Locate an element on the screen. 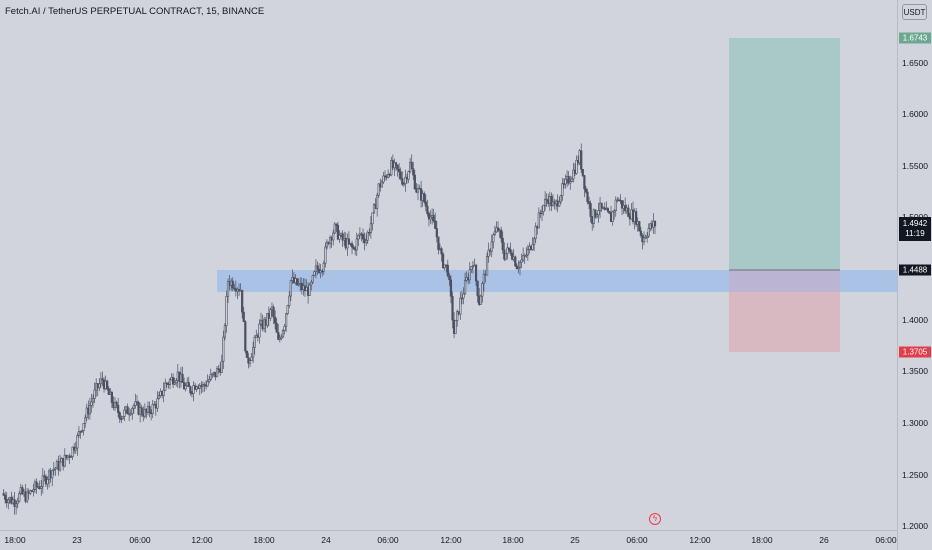  time-tick: 23 is located at coordinates (77, 540).